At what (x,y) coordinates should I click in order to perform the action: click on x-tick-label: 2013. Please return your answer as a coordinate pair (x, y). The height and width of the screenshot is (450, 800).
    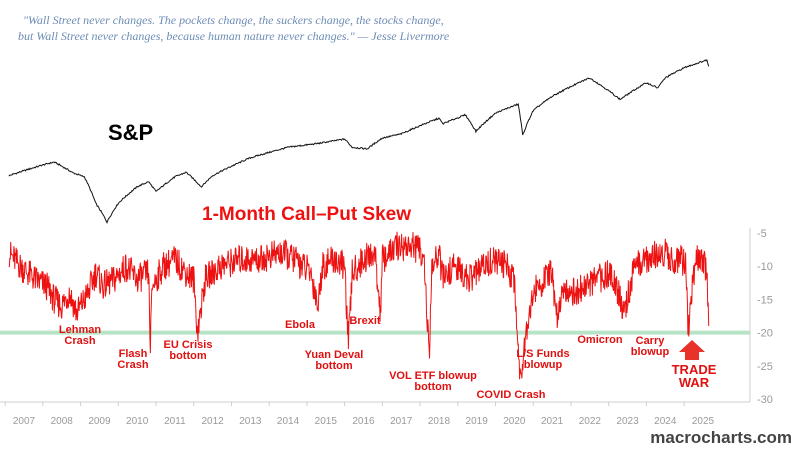
    Looking at the image, I should click on (250, 421).